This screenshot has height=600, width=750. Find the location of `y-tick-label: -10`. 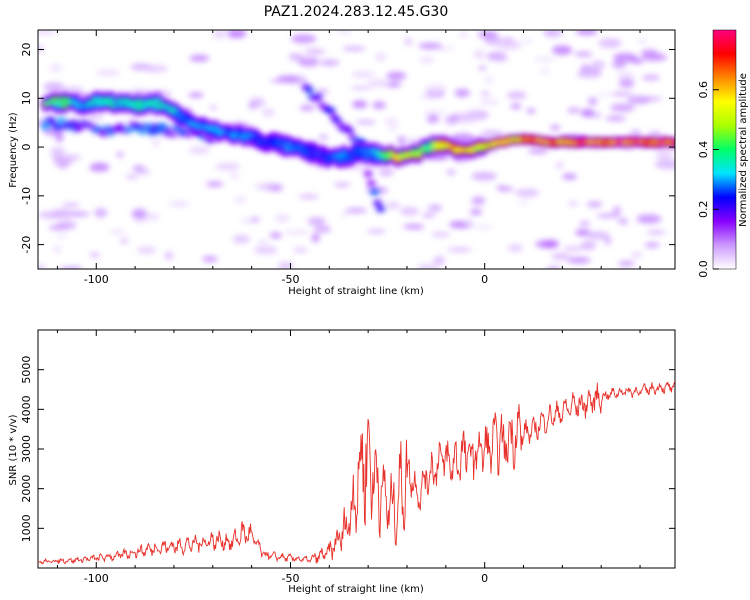

y-tick-label: -10 is located at coordinates (26, 196).